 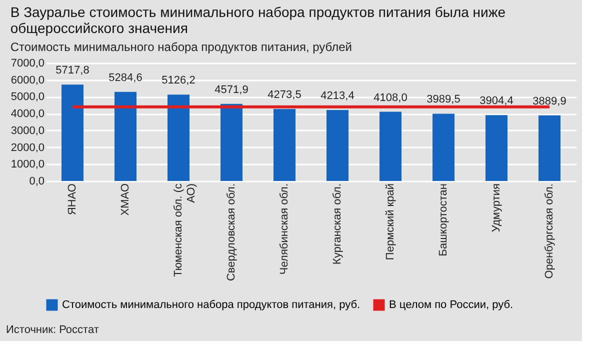 I want to click on x-tick-label: Тюменская обл. (с АО), so click(x=185, y=230).